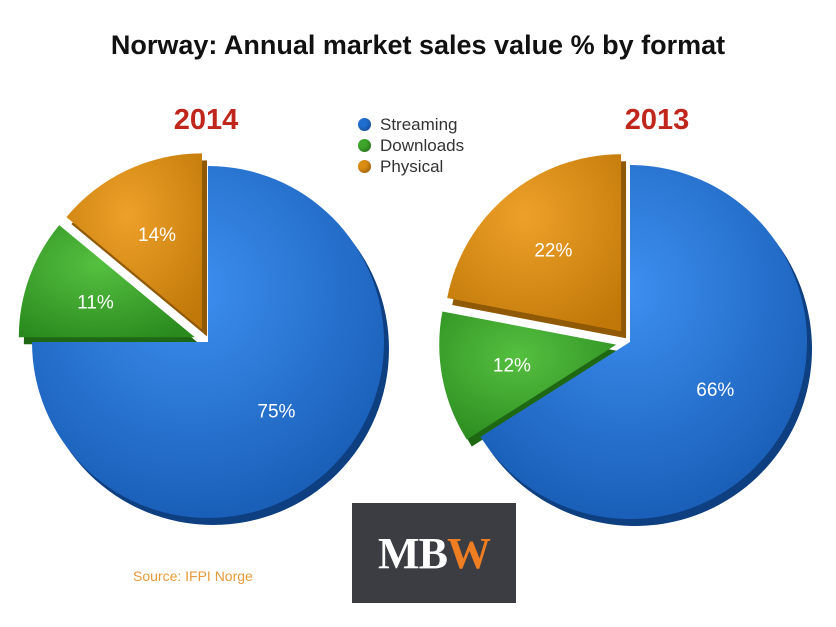 The width and height of the screenshot is (836, 627). What do you see at coordinates (413, 553) in the screenshot?
I see `logo-text-main: MB` at bounding box center [413, 553].